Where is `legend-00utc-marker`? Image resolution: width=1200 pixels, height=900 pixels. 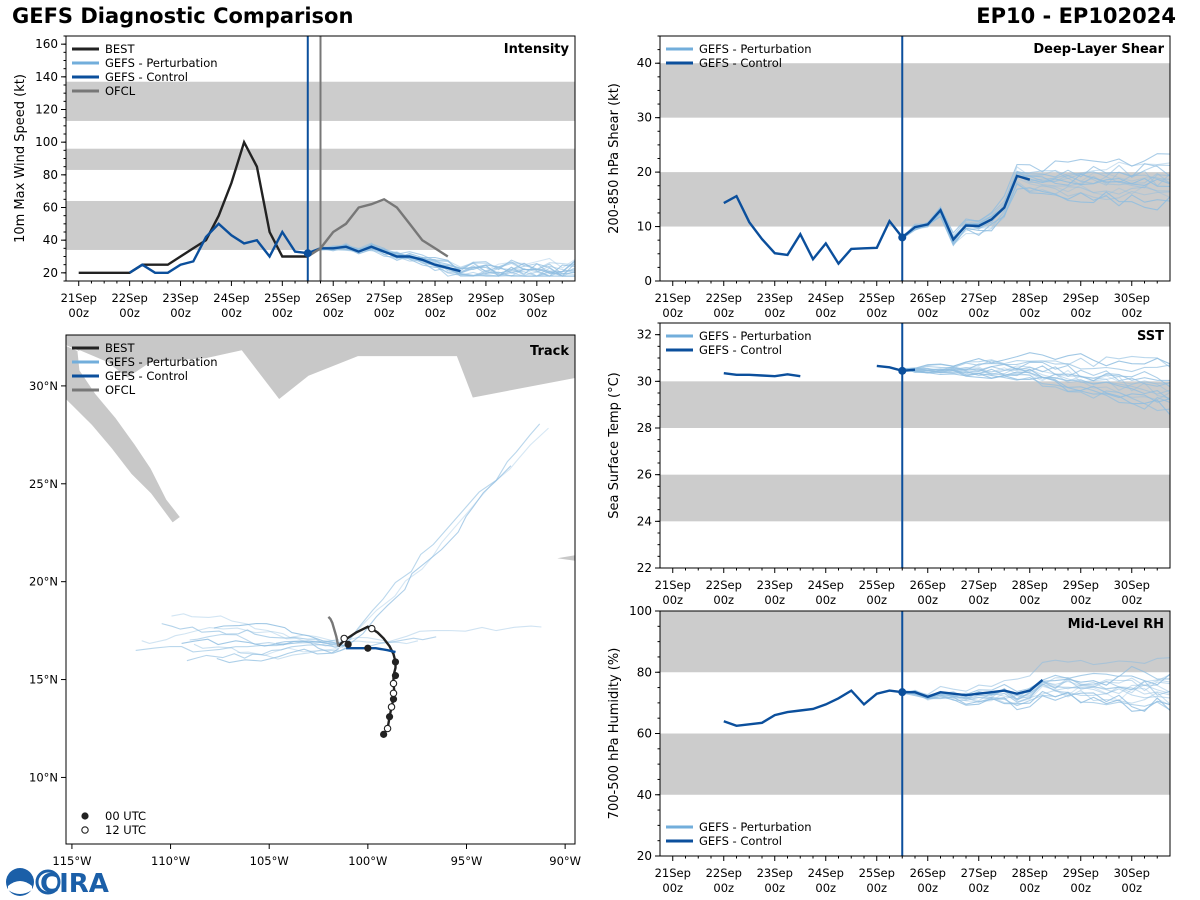
legend-00utc-marker is located at coordinates (85, 816).